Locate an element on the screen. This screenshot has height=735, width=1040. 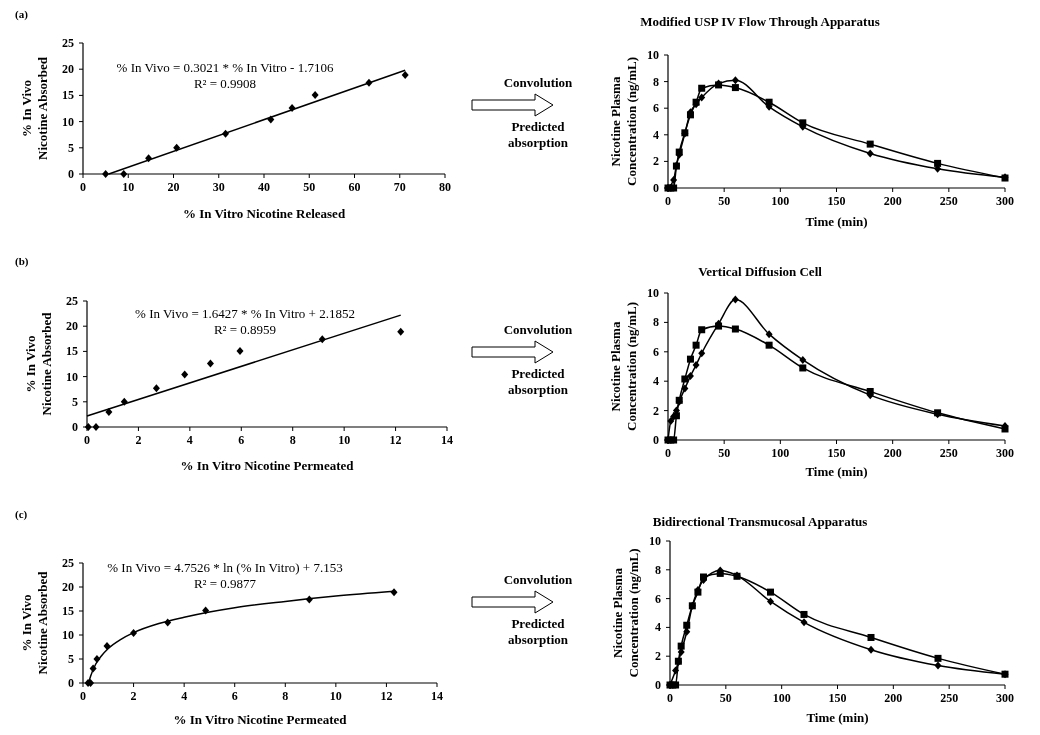
x-tick-label: 60 is located at coordinates (354, 187).